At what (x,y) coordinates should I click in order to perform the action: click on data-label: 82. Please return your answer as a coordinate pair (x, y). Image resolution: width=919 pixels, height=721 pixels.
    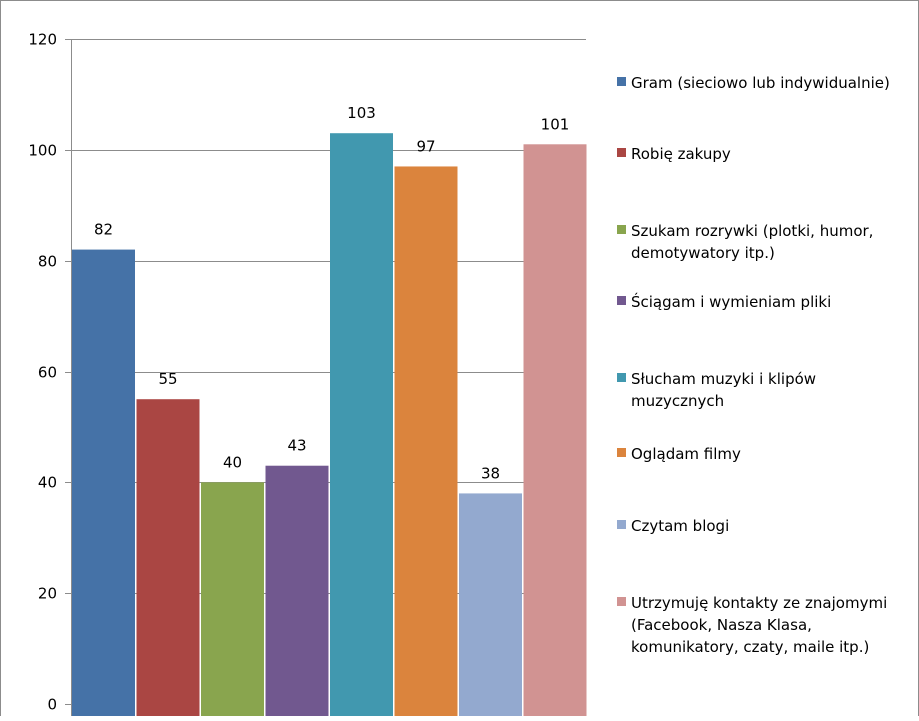
    Looking at the image, I should click on (103, 230).